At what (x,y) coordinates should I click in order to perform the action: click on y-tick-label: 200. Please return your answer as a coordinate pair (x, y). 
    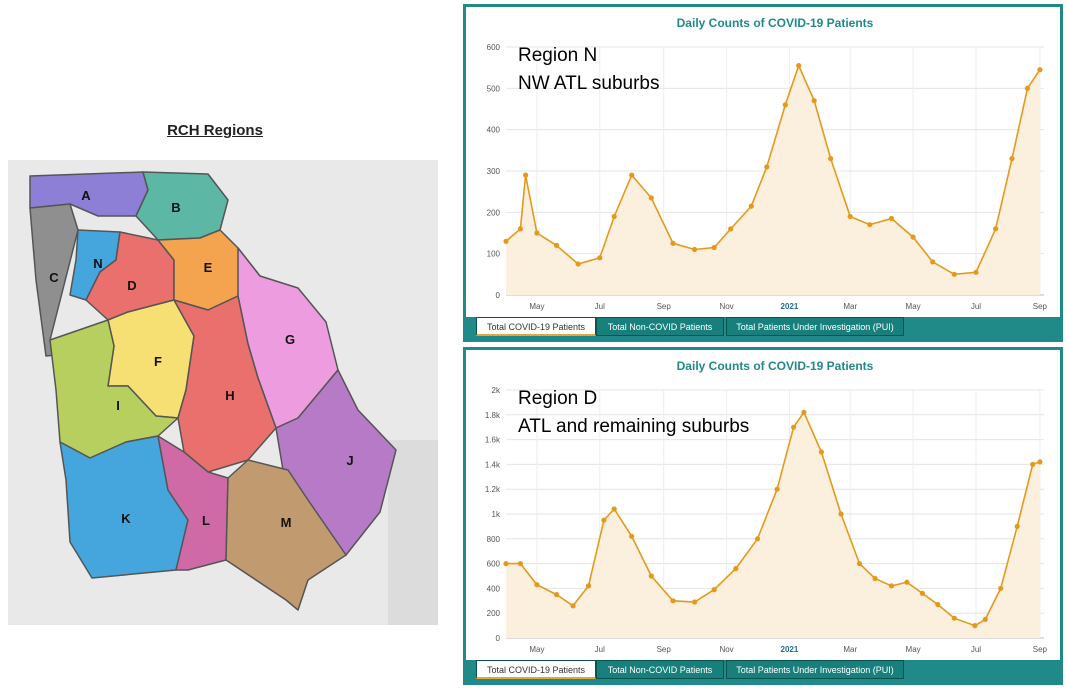
    Looking at the image, I should click on (494, 212).